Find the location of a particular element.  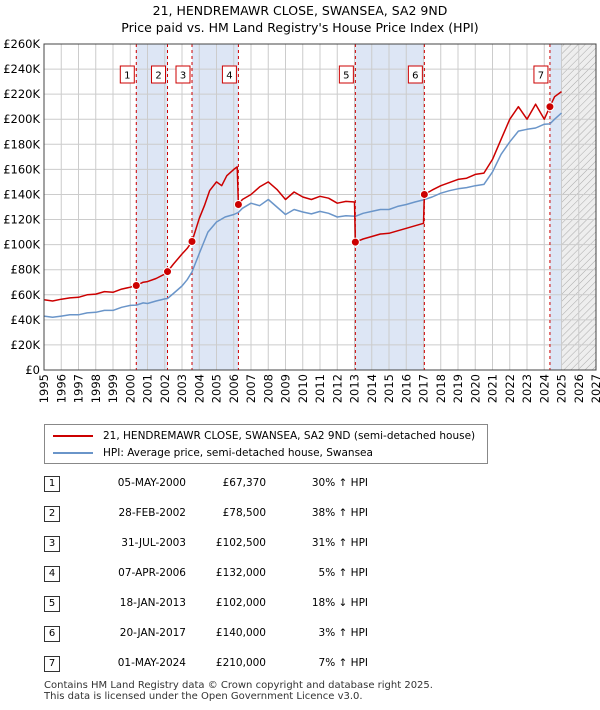

sale-number: 2 is located at coordinates (52, 514).